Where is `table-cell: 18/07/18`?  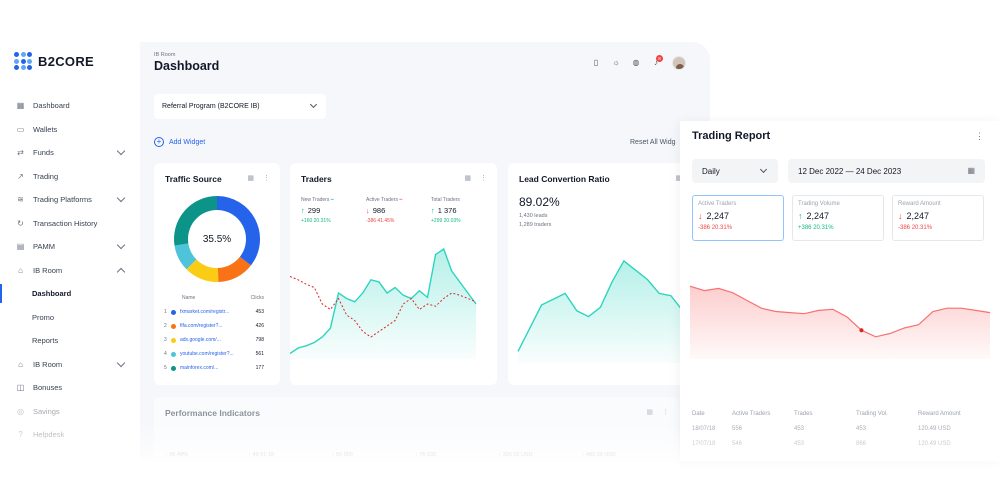
table-cell: 18/07/18 is located at coordinates (704, 428).